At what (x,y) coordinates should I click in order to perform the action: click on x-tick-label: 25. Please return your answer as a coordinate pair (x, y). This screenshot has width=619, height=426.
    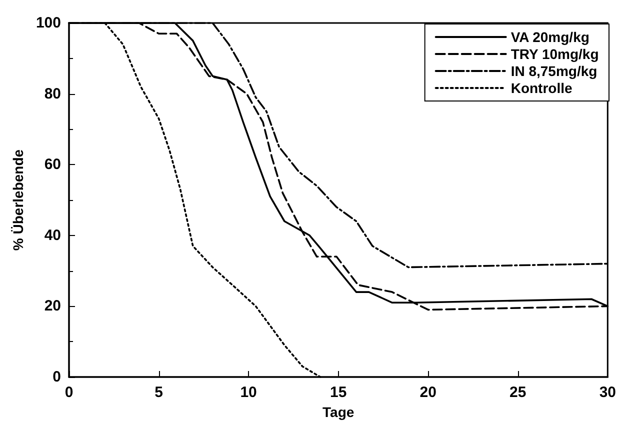
    Looking at the image, I should click on (518, 392).